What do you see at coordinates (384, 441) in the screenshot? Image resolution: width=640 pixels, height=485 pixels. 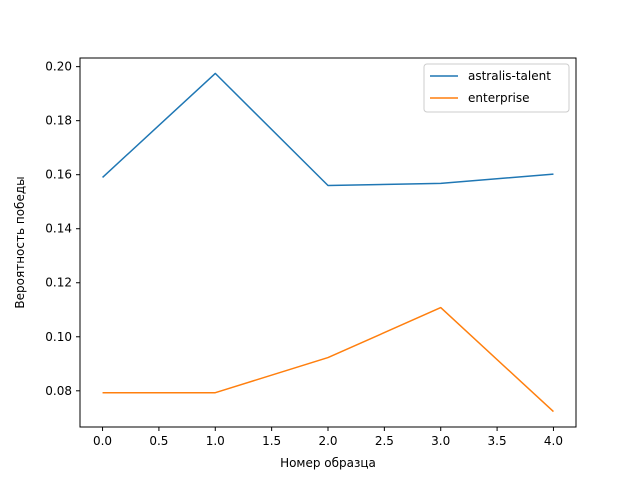 I see `x-tick-label: 2.5` at bounding box center [384, 441].